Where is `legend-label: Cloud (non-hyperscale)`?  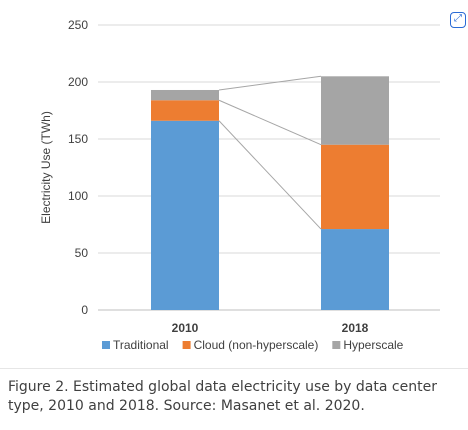
legend-label: Cloud (non-hyperscale) is located at coordinates (256, 345).